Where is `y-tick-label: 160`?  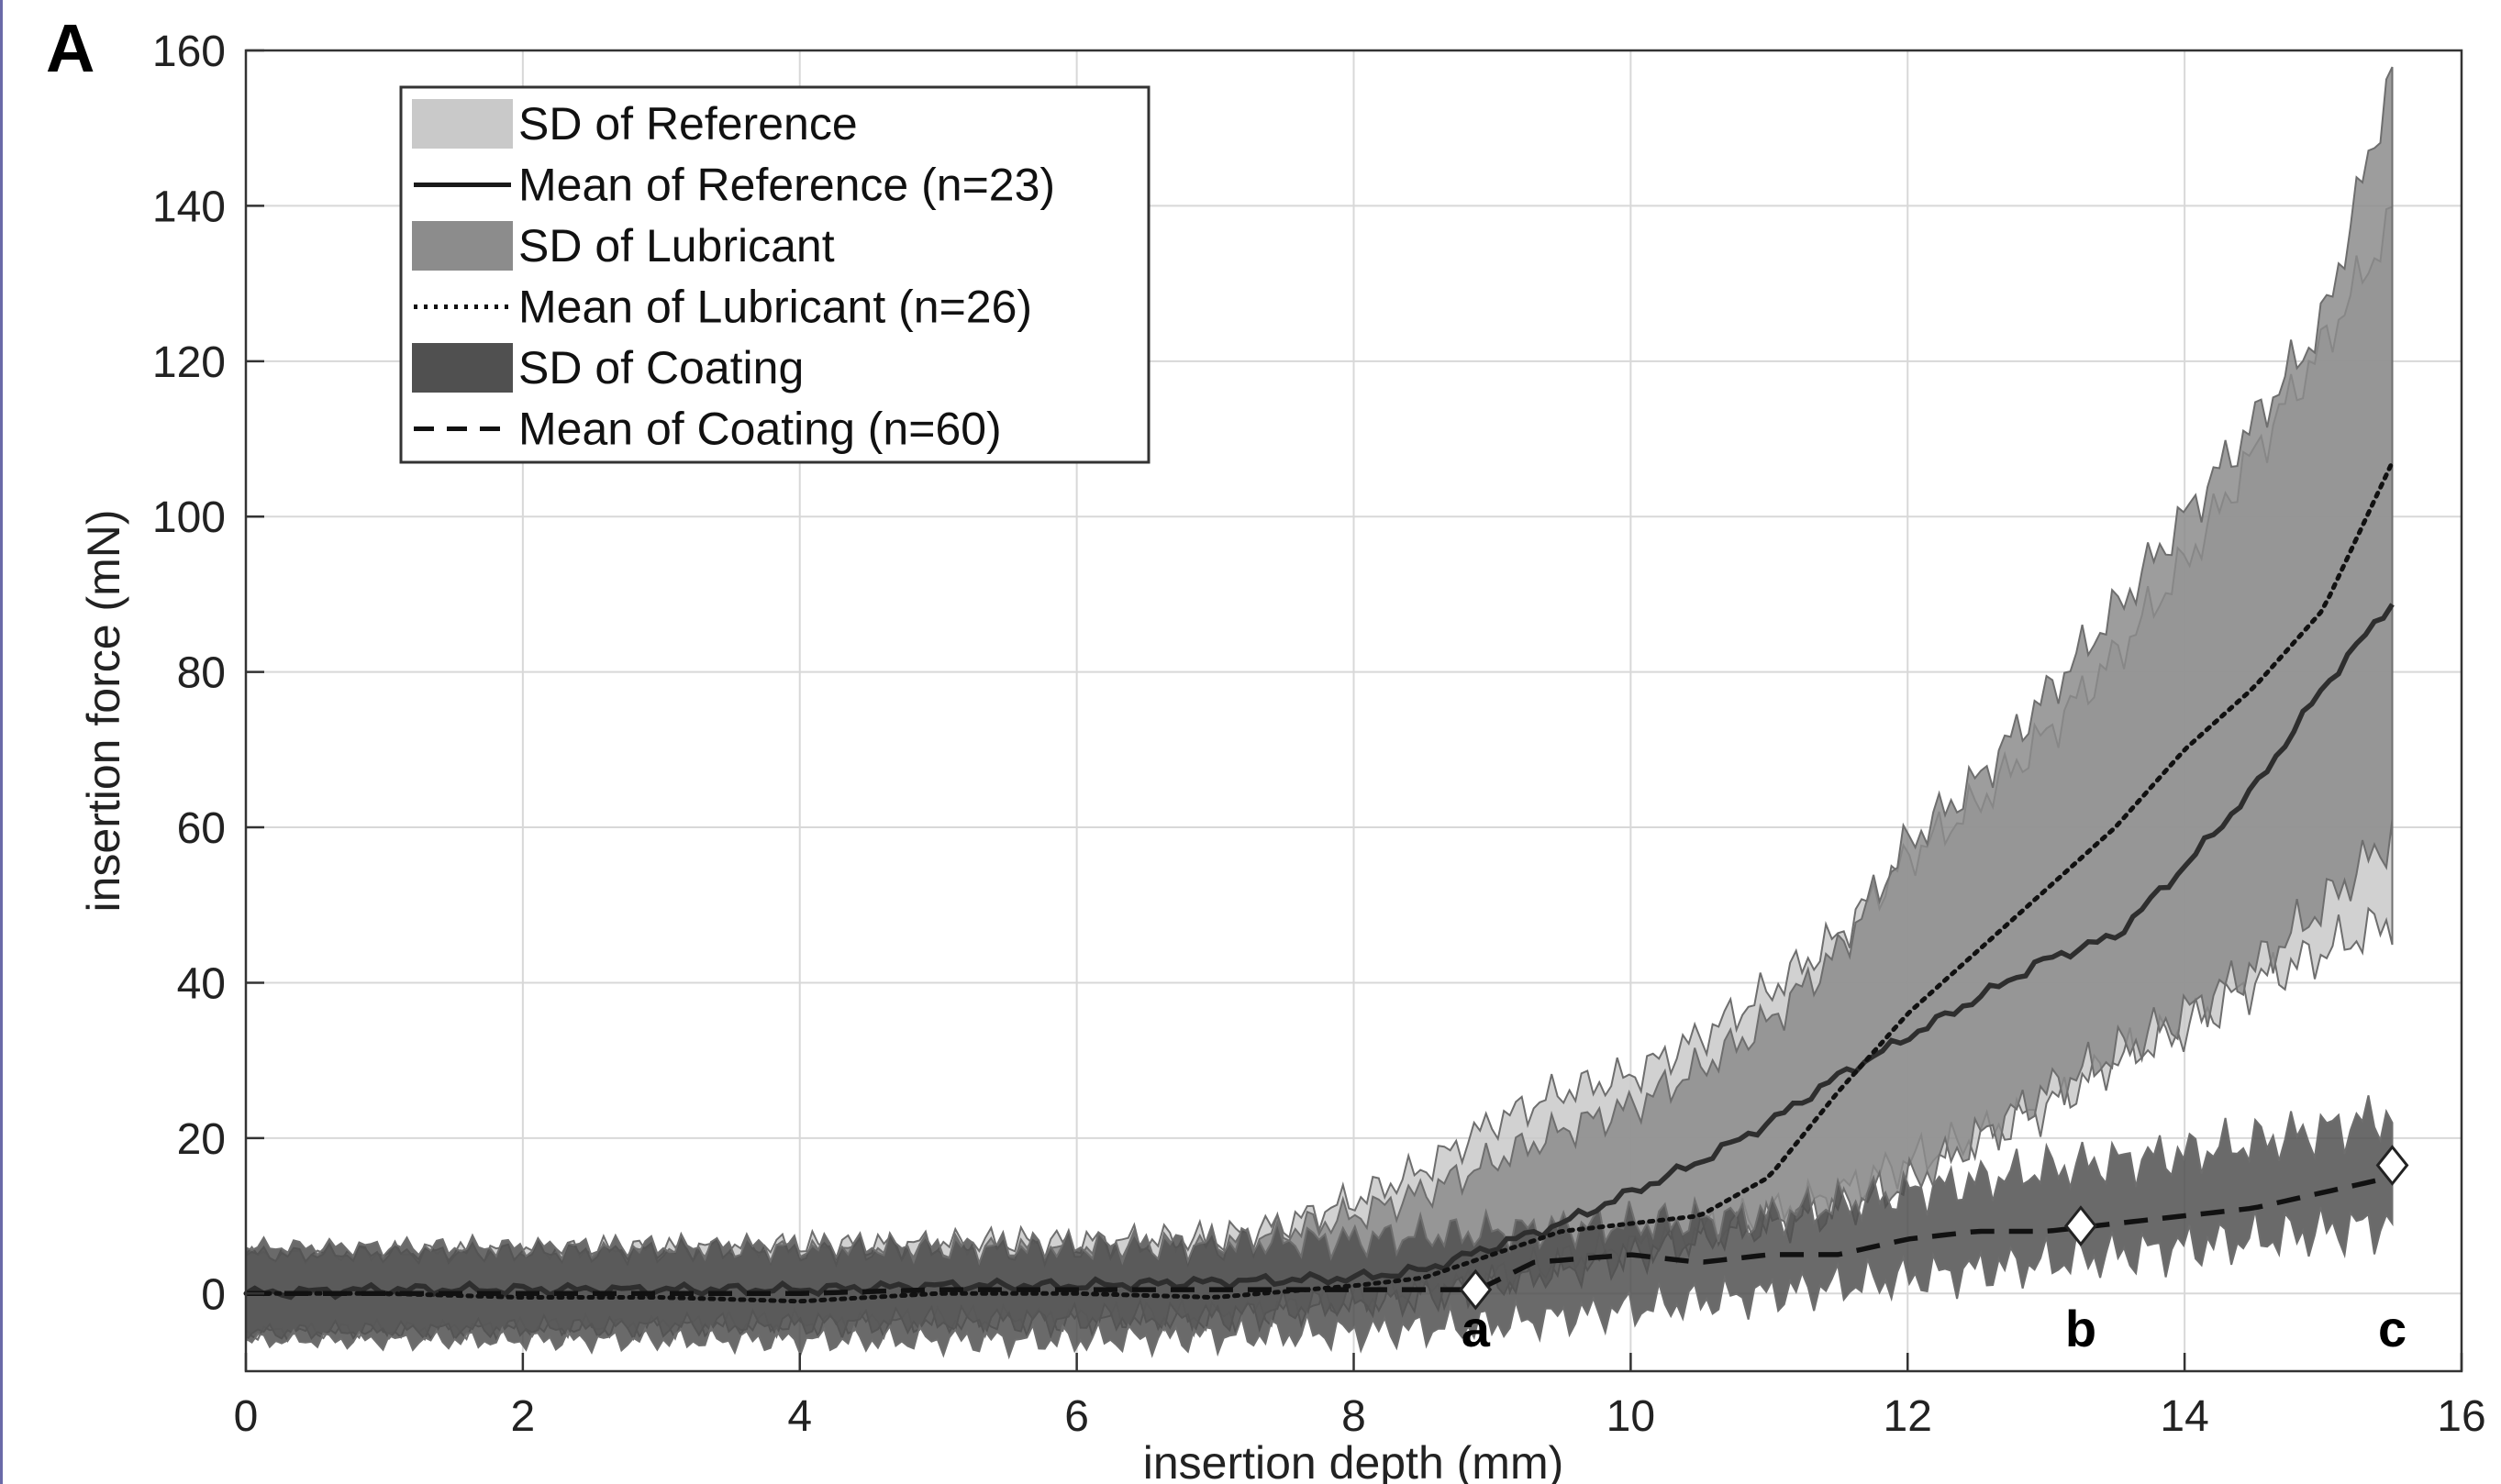 y-tick-label: 160 is located at coordinates (189, 52).